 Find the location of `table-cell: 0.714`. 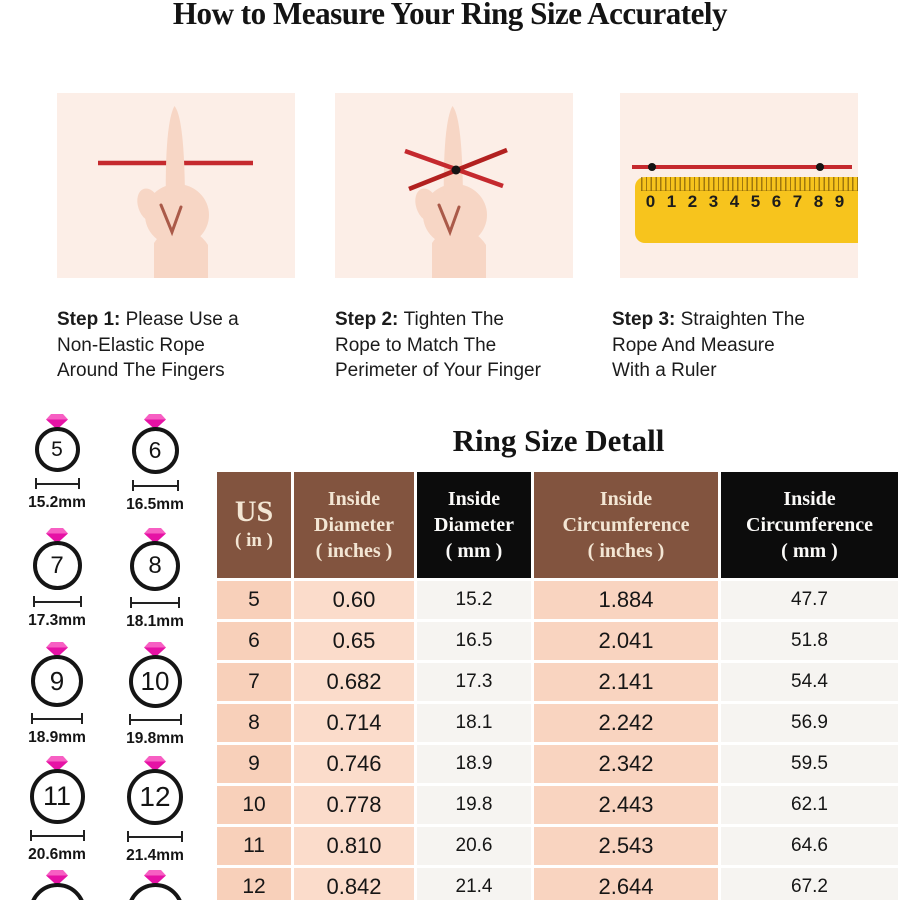

table-cell: 0.714 is located at coordinates (354, 723).